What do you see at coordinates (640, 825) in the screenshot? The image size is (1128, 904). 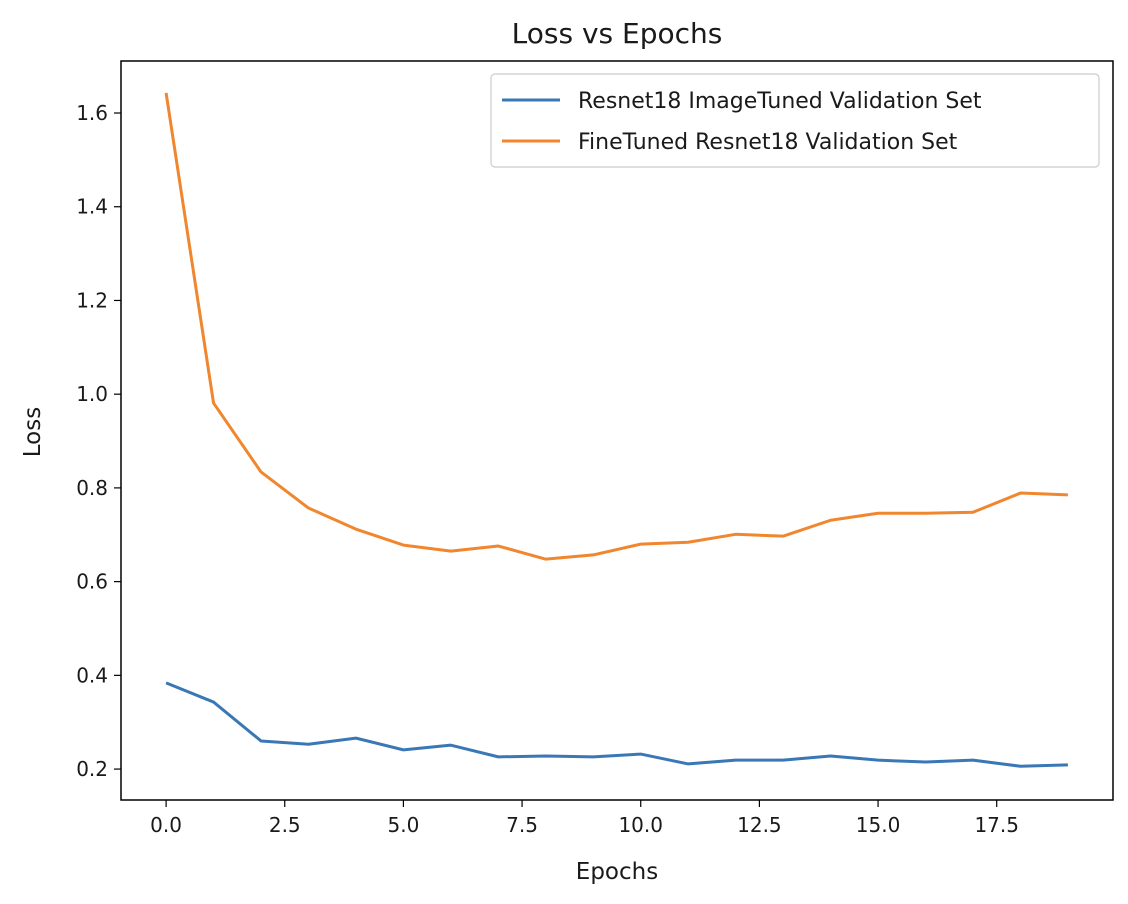 I see `x-tick-label: 10.0` at bounding box center [640, 825].